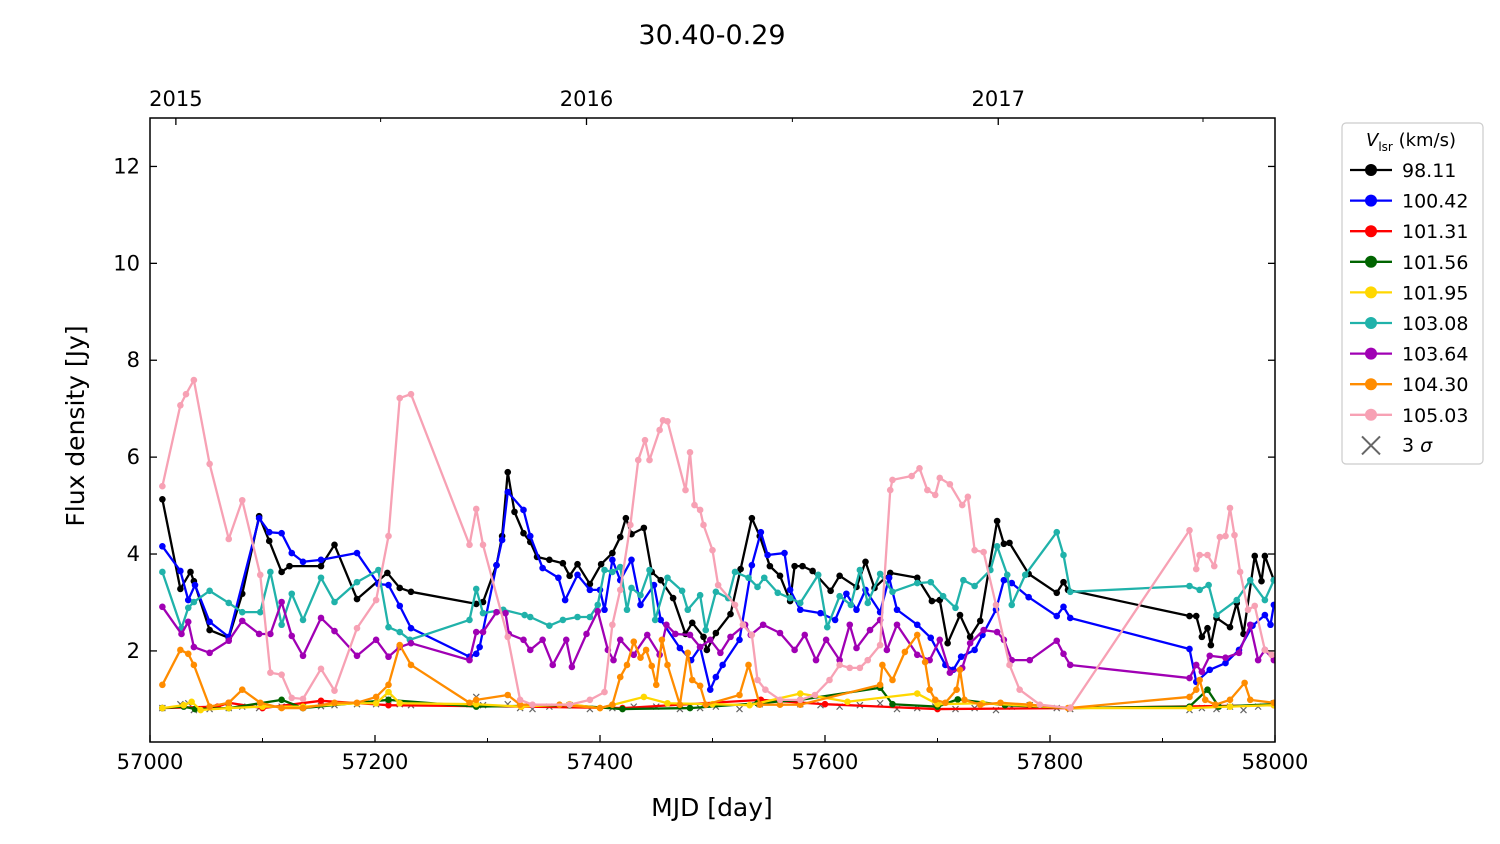  I want to click on x-axis-label: MJD [day], so click(712, 807).